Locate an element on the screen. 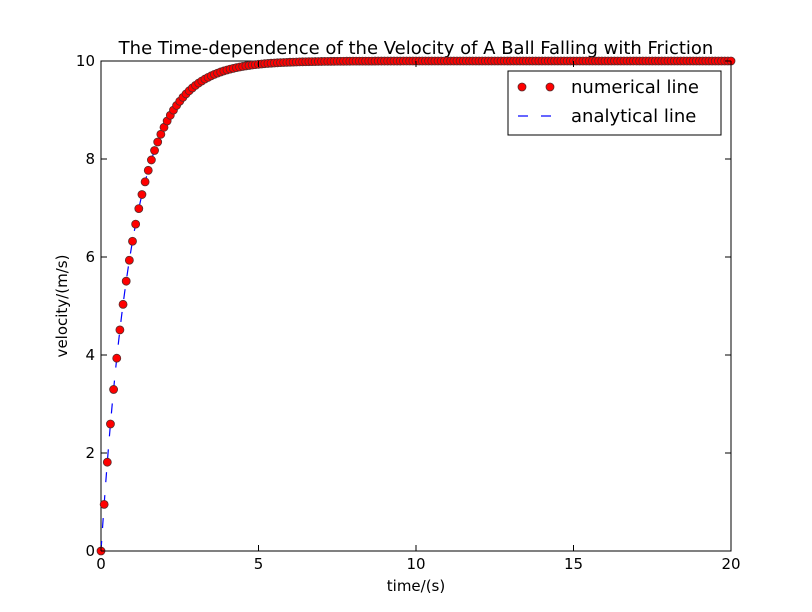 This screenshot has width=812, height=612. legend-label-analytical: analytical line is located at coordinates (633, 116).